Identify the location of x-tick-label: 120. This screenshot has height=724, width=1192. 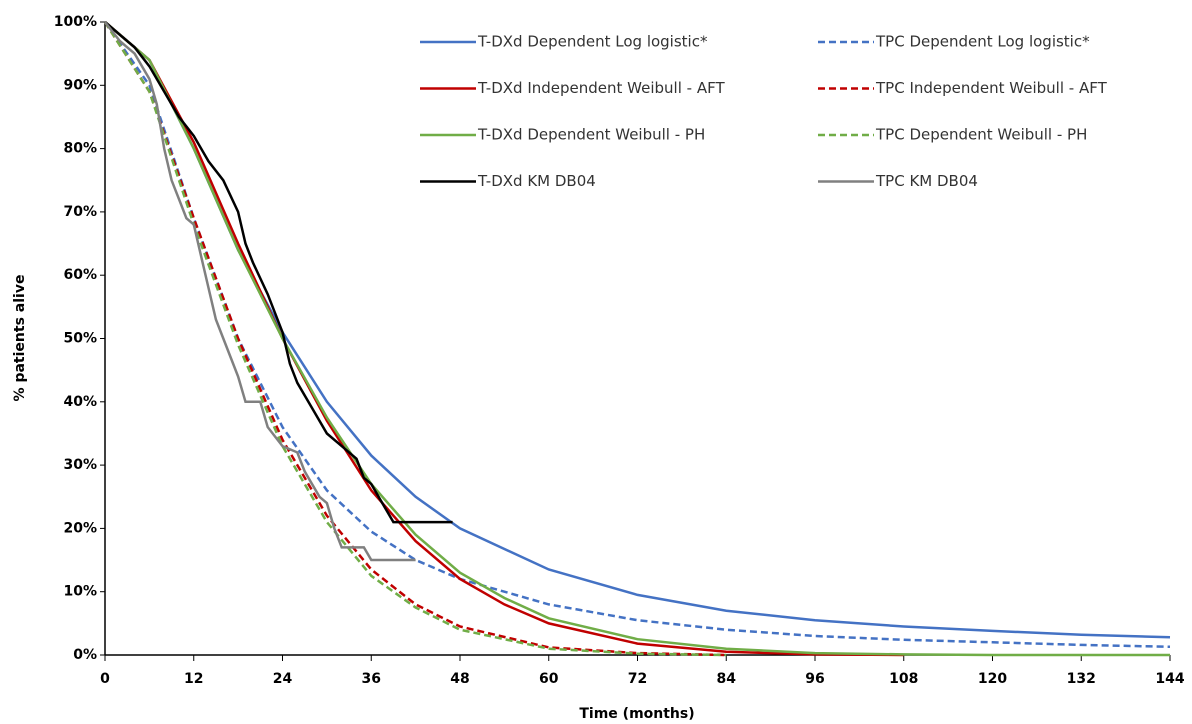
(992, 679).